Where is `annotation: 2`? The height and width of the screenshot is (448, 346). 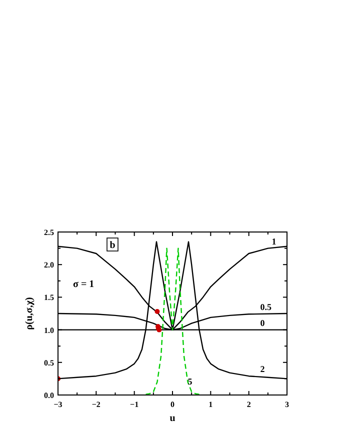 annotation: 2 is located at coordinates (263, 369).